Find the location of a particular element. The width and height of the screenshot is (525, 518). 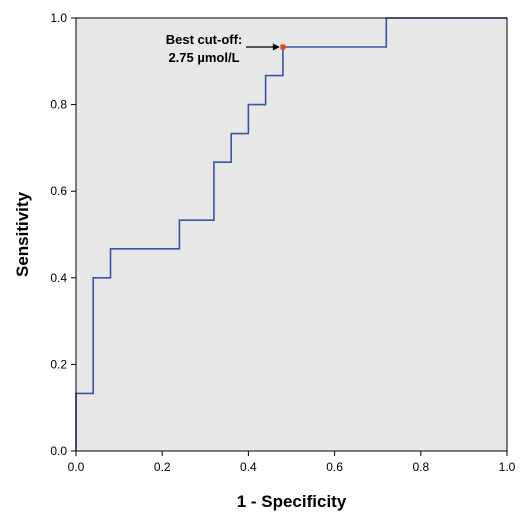

x-tick-label-2: 0.4 is located at coordinates (248, 467).